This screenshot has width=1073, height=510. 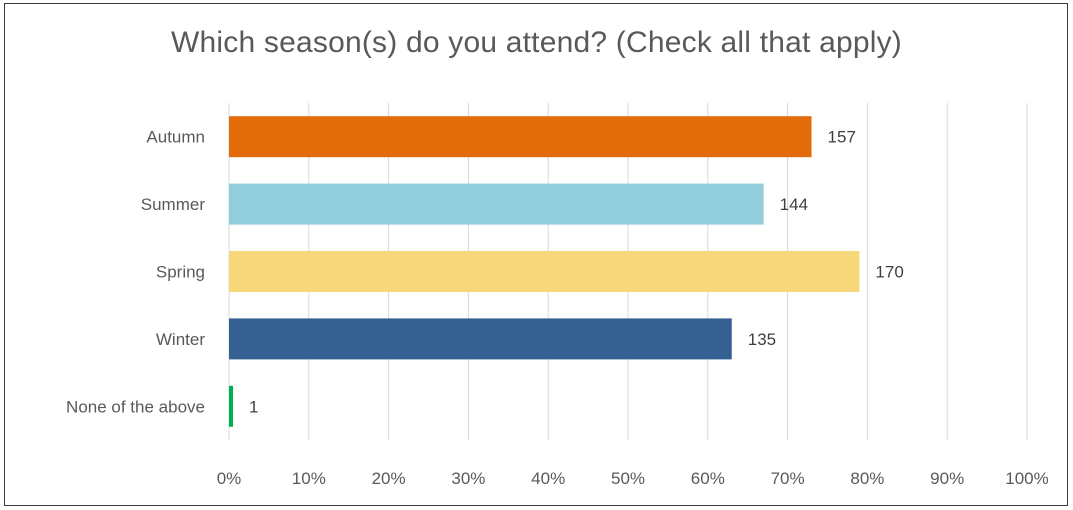 I want to click on data-label: 157, so click(x=842, y=137).